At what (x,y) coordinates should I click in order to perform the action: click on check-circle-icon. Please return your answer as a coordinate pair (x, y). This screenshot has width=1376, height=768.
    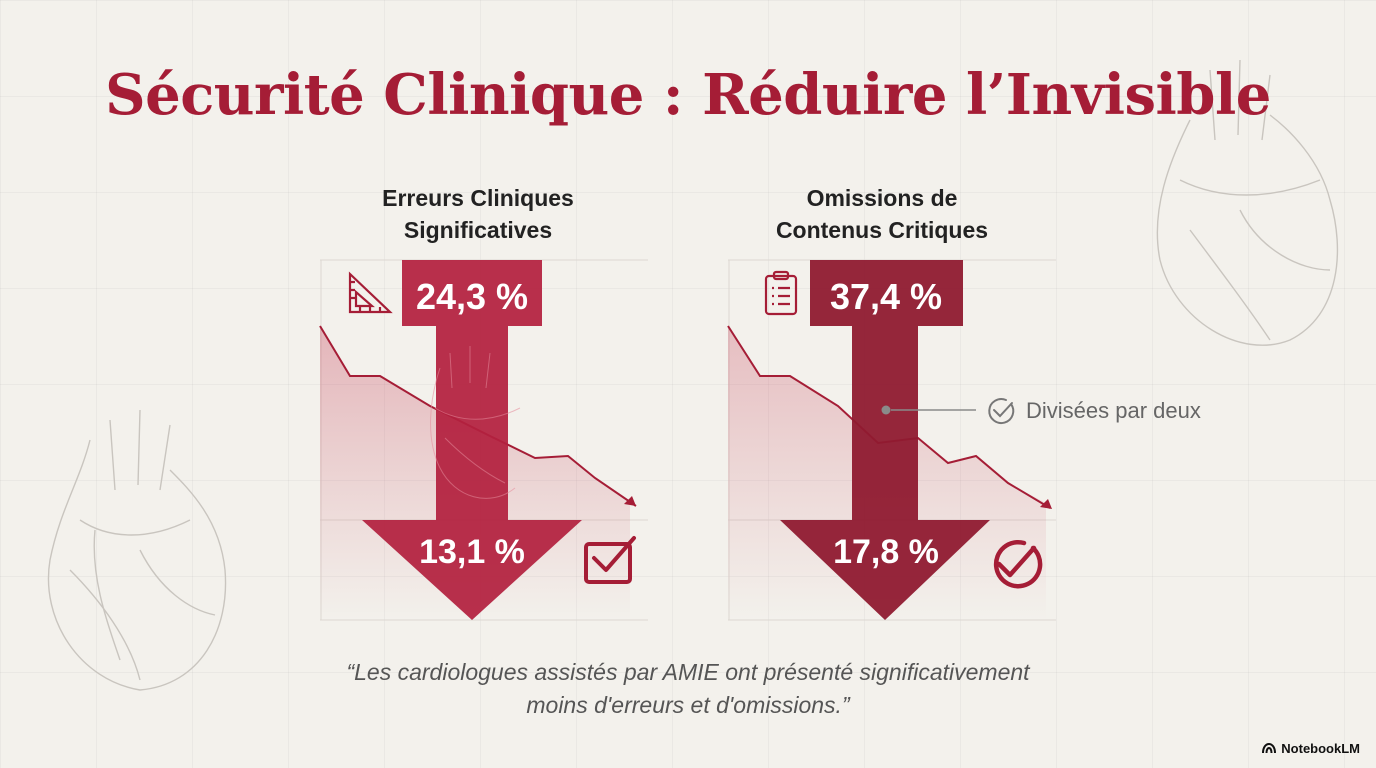
    Looking at the image, I should click on (1018, 564).